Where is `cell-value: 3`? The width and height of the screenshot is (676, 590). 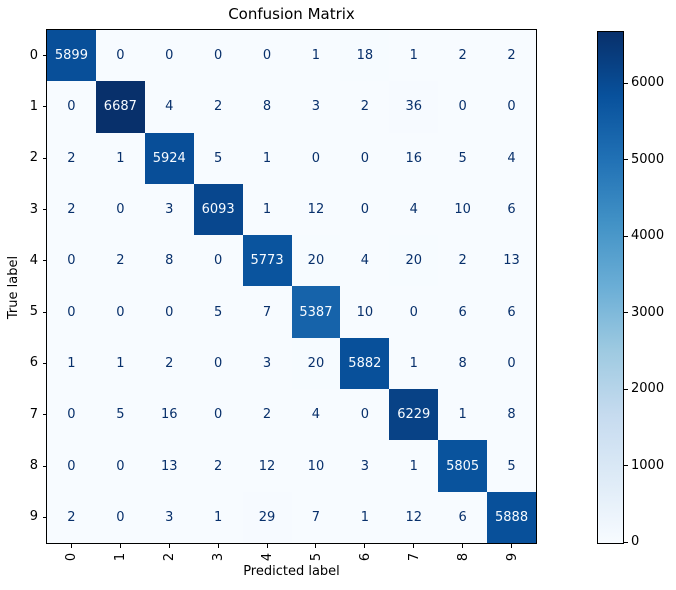
cell-value: 3 is located at coordinates (169, 517).